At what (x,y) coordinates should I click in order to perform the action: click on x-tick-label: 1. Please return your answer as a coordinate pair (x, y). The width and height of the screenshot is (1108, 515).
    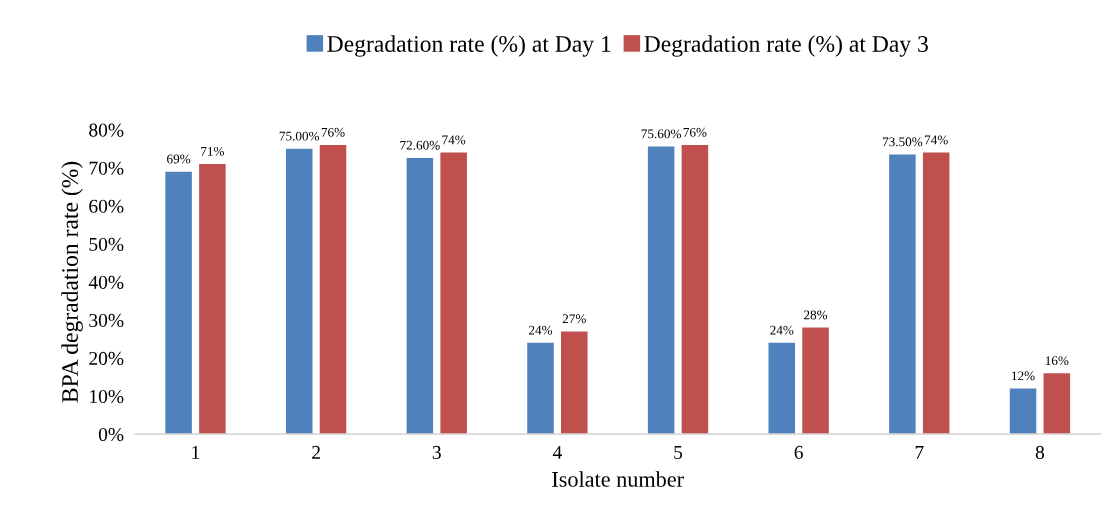
    Looking at the image, I should click on (196, 452).